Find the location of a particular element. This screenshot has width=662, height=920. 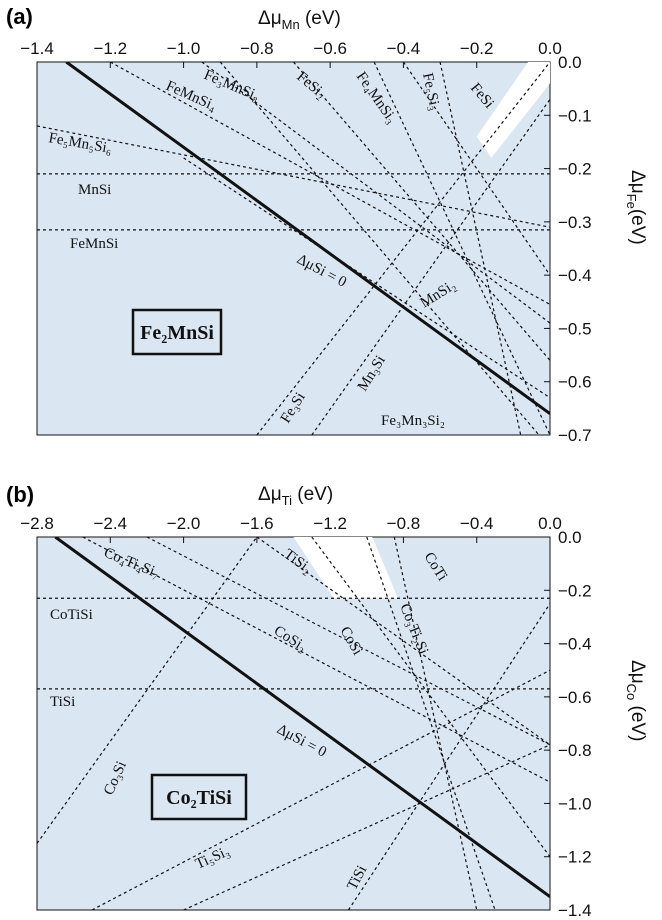

boundary-line-co3ti2si is located at coordinates (435, 723).